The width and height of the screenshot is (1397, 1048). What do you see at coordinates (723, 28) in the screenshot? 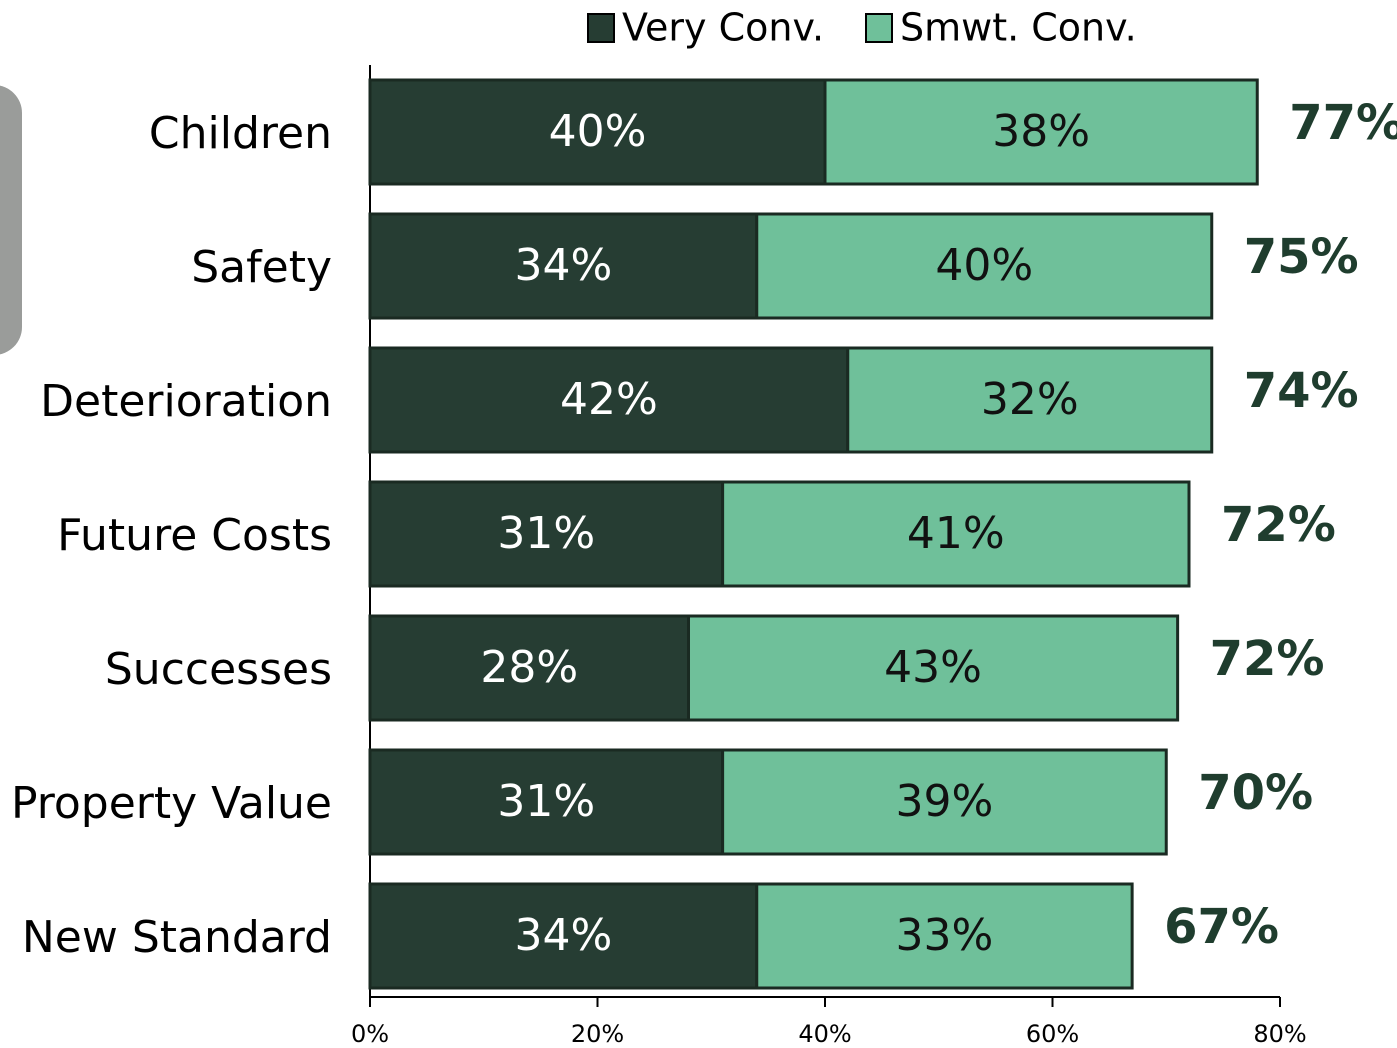
I see `legend-label: Very Conv.` at bounding box center [723, 28].